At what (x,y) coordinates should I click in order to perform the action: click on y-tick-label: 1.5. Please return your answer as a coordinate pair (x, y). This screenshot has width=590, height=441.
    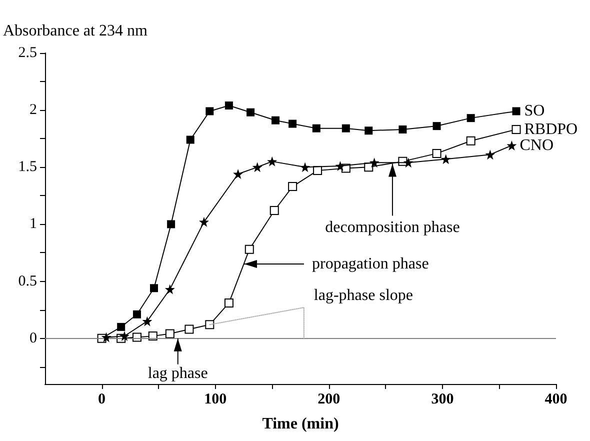
    Looking at the image, I should click on (27, 167).